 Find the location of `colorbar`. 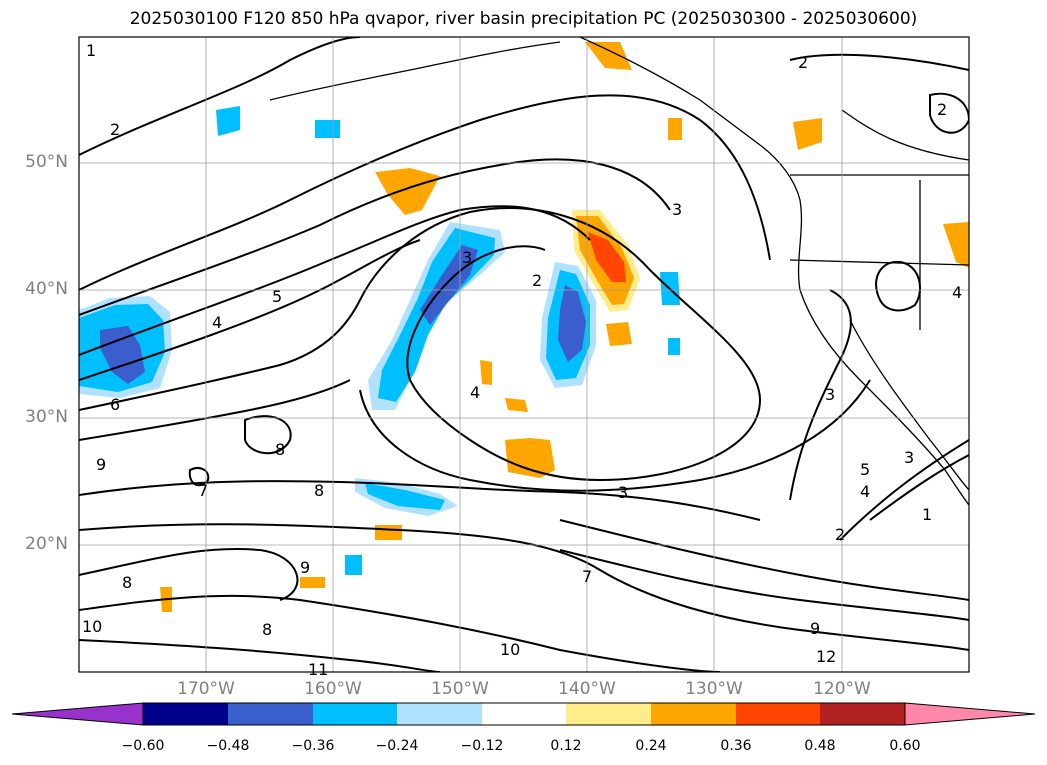

colorbar is located at coordinates (523, 714).